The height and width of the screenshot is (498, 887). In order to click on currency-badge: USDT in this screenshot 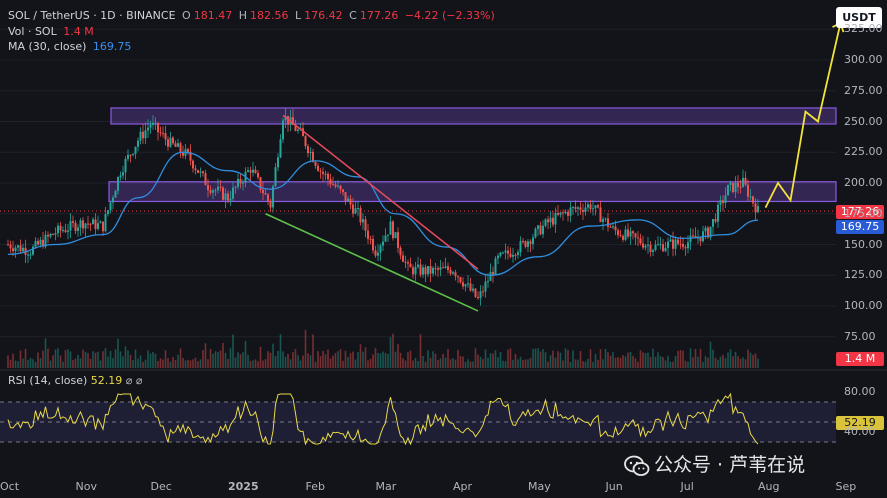, I will do `click(859, 17)`.